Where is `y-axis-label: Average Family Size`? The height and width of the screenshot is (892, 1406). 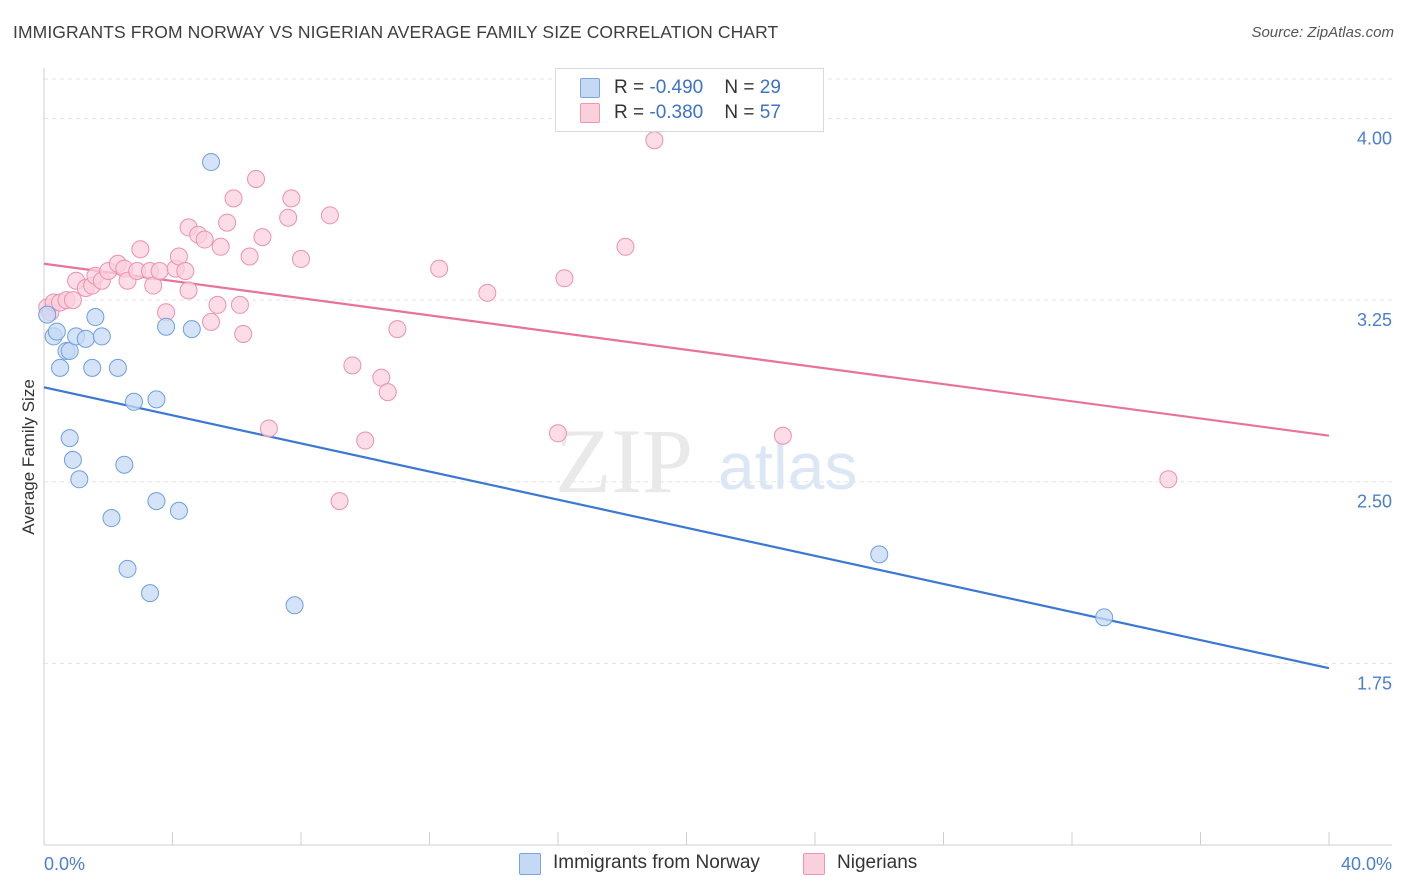 y-axis-label: Average Family Size is located at coordinates (28, 457).